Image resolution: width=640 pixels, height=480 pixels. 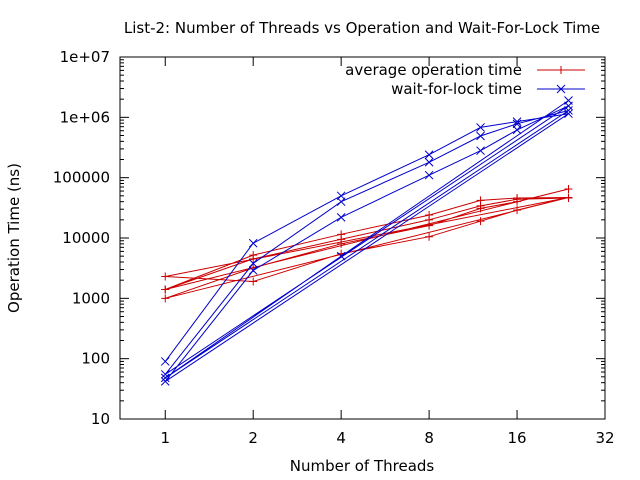 What do you see at coordinates (100, 419) in the screenshot?
I see `y-tick-label: 10` at bounding box center [100, 419].